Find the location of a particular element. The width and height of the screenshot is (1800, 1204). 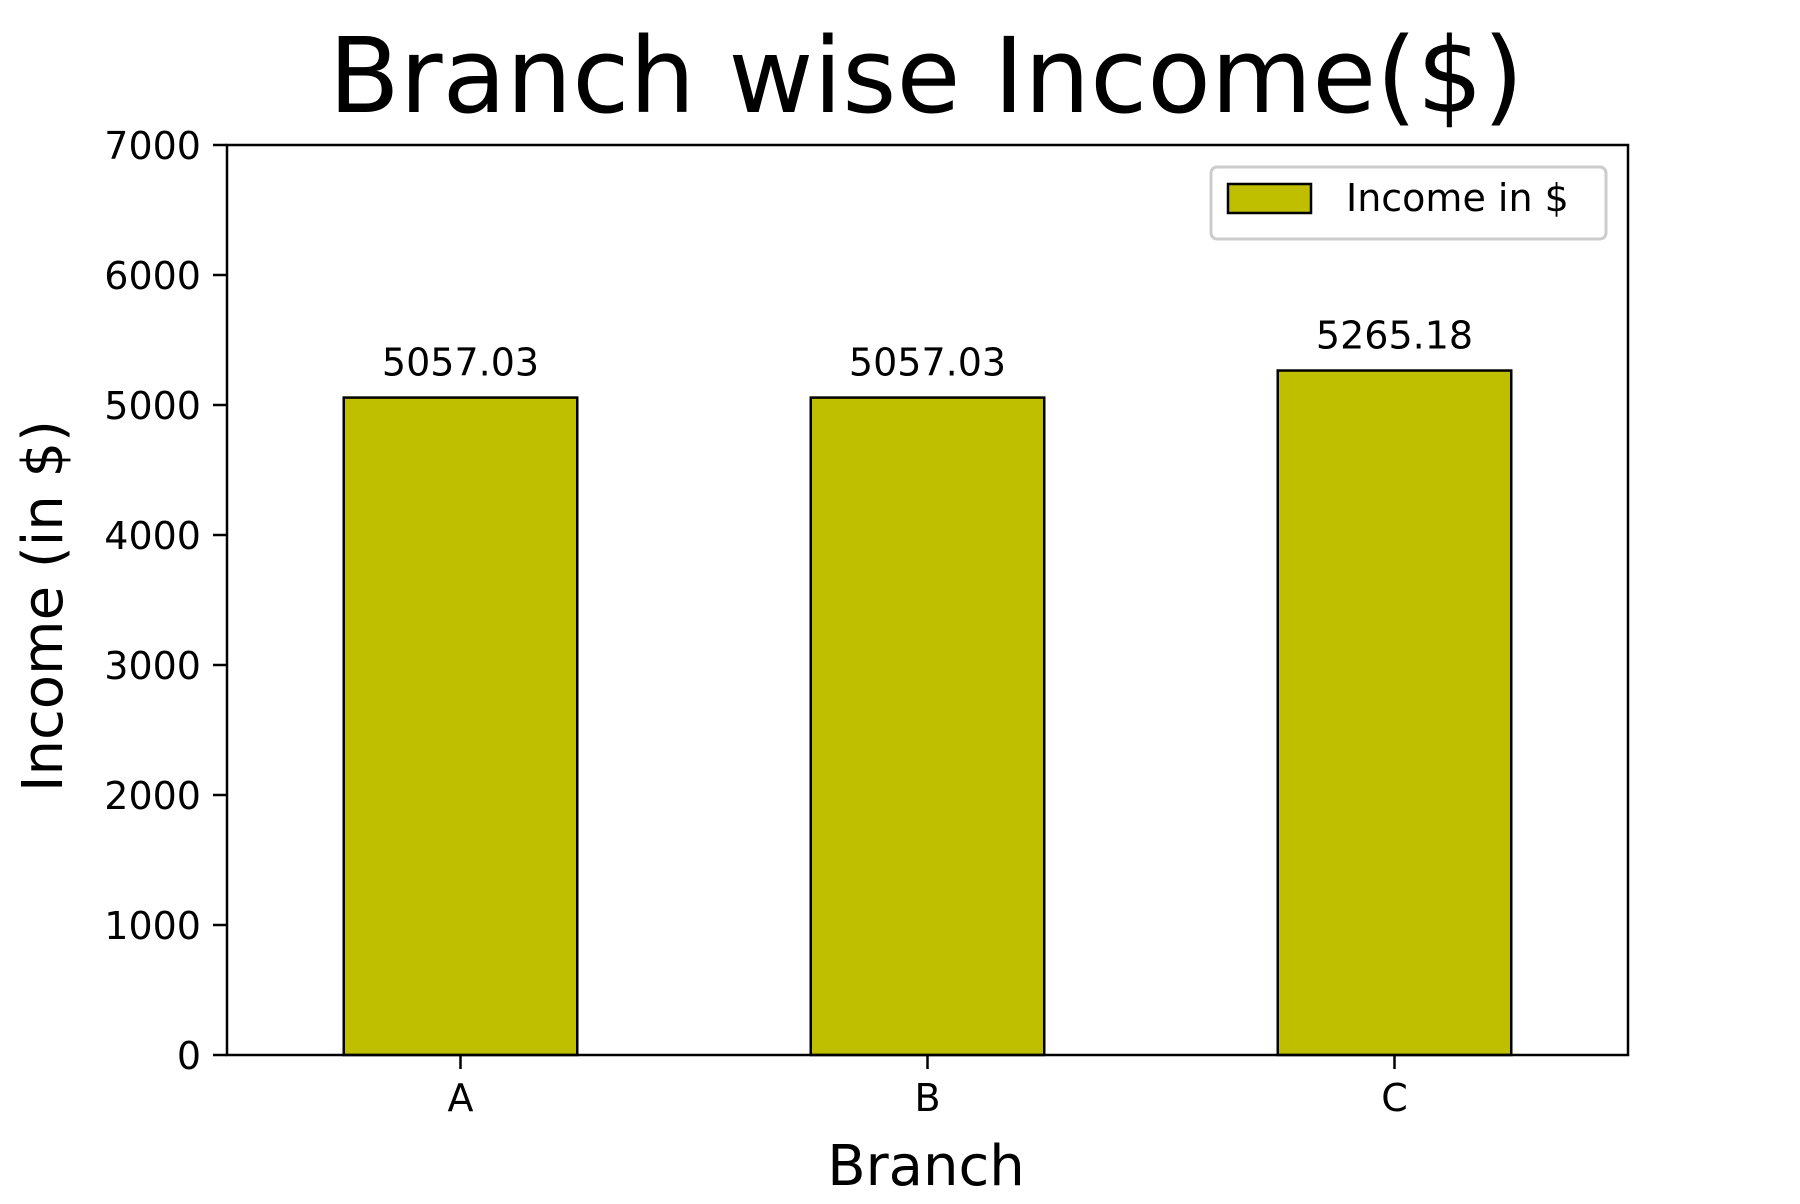

y-tick-label: 0 is located at coordinates (189, 1056).